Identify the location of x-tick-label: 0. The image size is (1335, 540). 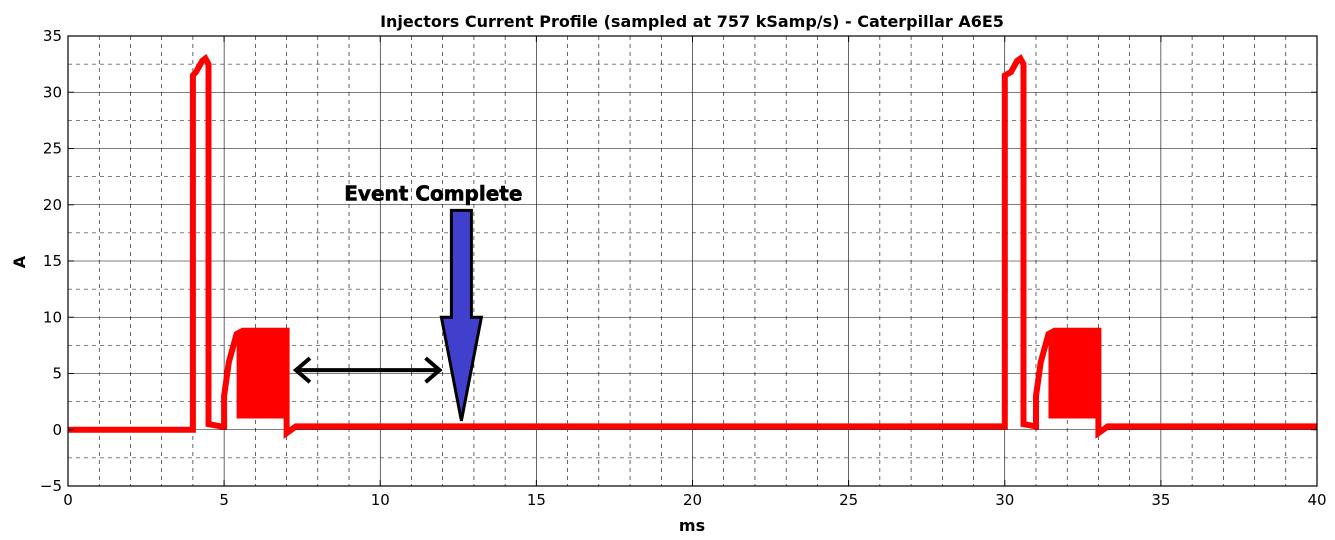
(68, 500).